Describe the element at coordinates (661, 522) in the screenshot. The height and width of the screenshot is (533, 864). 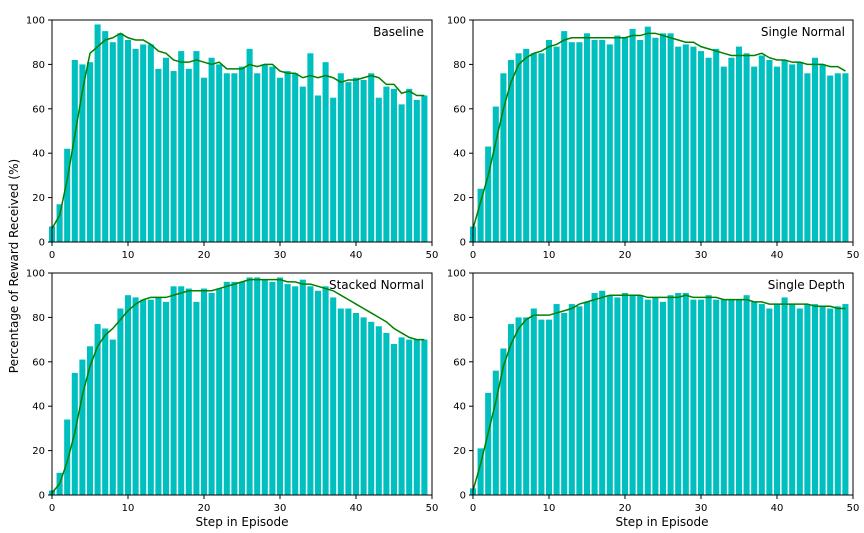
I see `x-axis-label-right: Step in Episode` at that location.